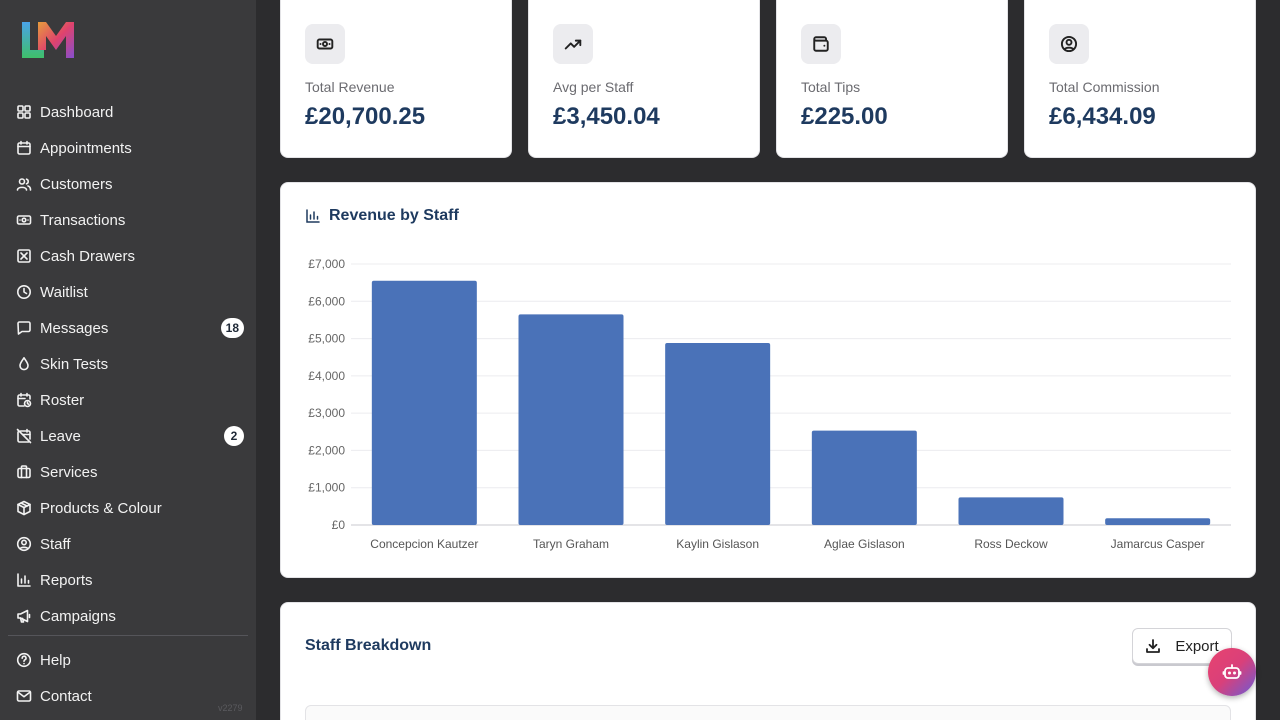  Describe the element at coordinates (64, 292) in the screenshot. I see `nav-item-label: Waitlist` at that location.